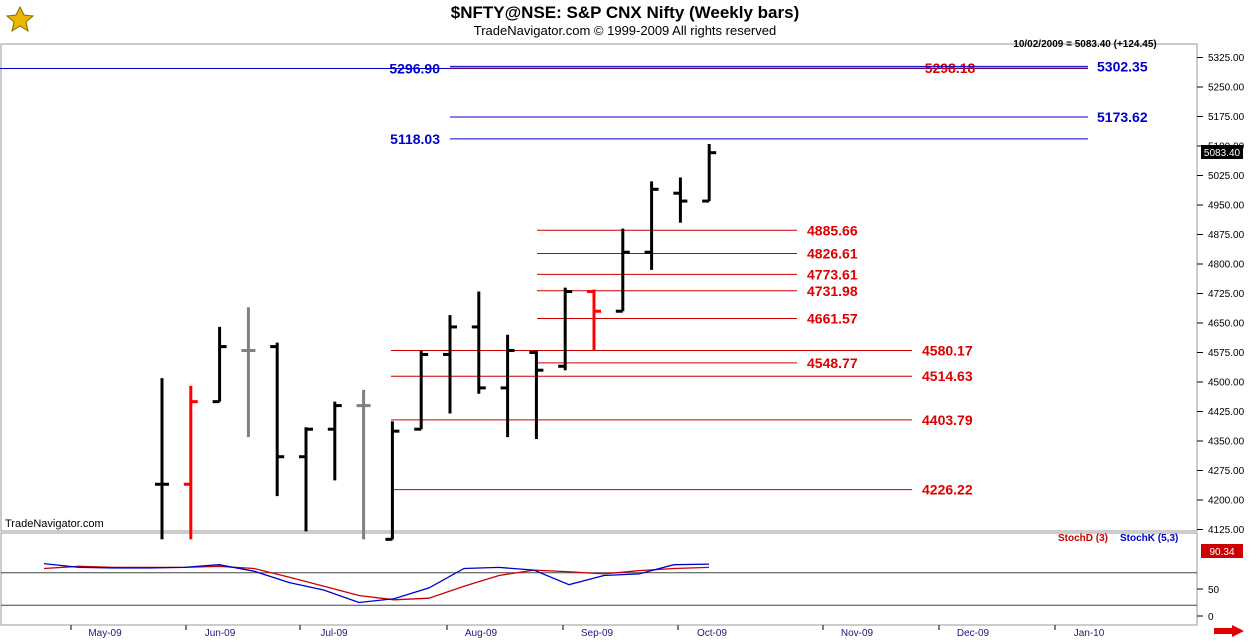 Image resolution: width=1250 pixels, height=643 pixels. I want to click on price-tick-label: 5325.00, so click(1226, 58).